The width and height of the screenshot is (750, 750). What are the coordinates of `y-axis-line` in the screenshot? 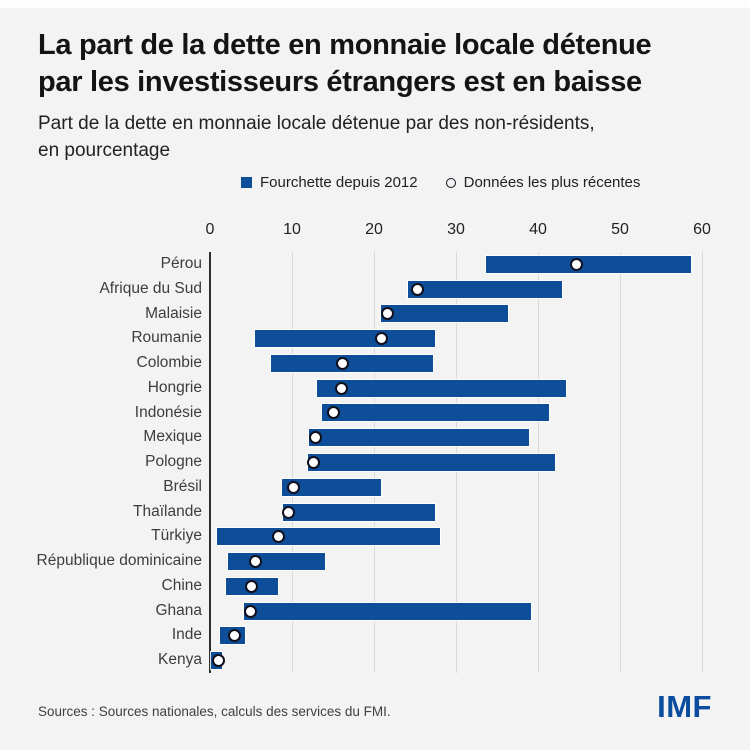 It's located at (210, 462).